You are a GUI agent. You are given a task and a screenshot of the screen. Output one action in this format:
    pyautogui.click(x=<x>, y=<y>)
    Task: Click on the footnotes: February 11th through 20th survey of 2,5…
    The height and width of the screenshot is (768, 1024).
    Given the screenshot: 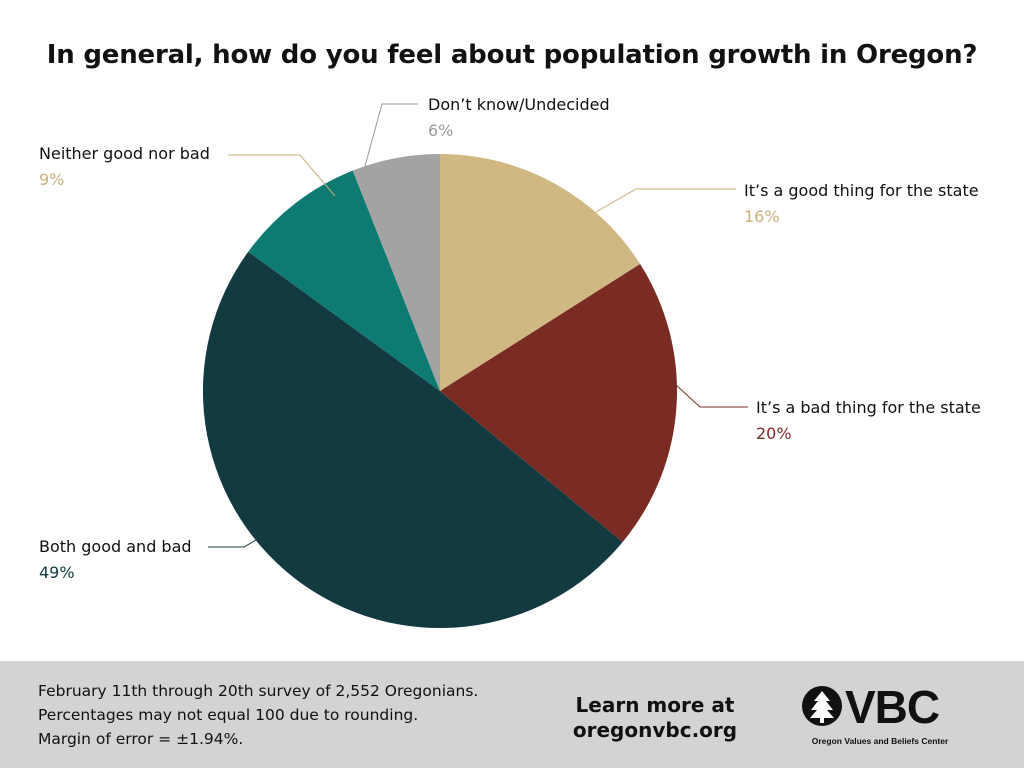 What is the action you would take?
    pyautogui.click(x=258, y=715)
    